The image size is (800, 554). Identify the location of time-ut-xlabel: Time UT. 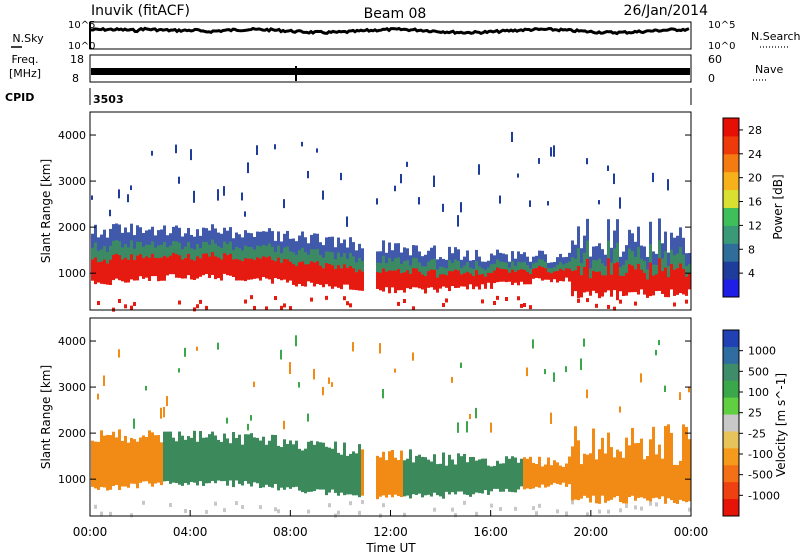
(390, 547).